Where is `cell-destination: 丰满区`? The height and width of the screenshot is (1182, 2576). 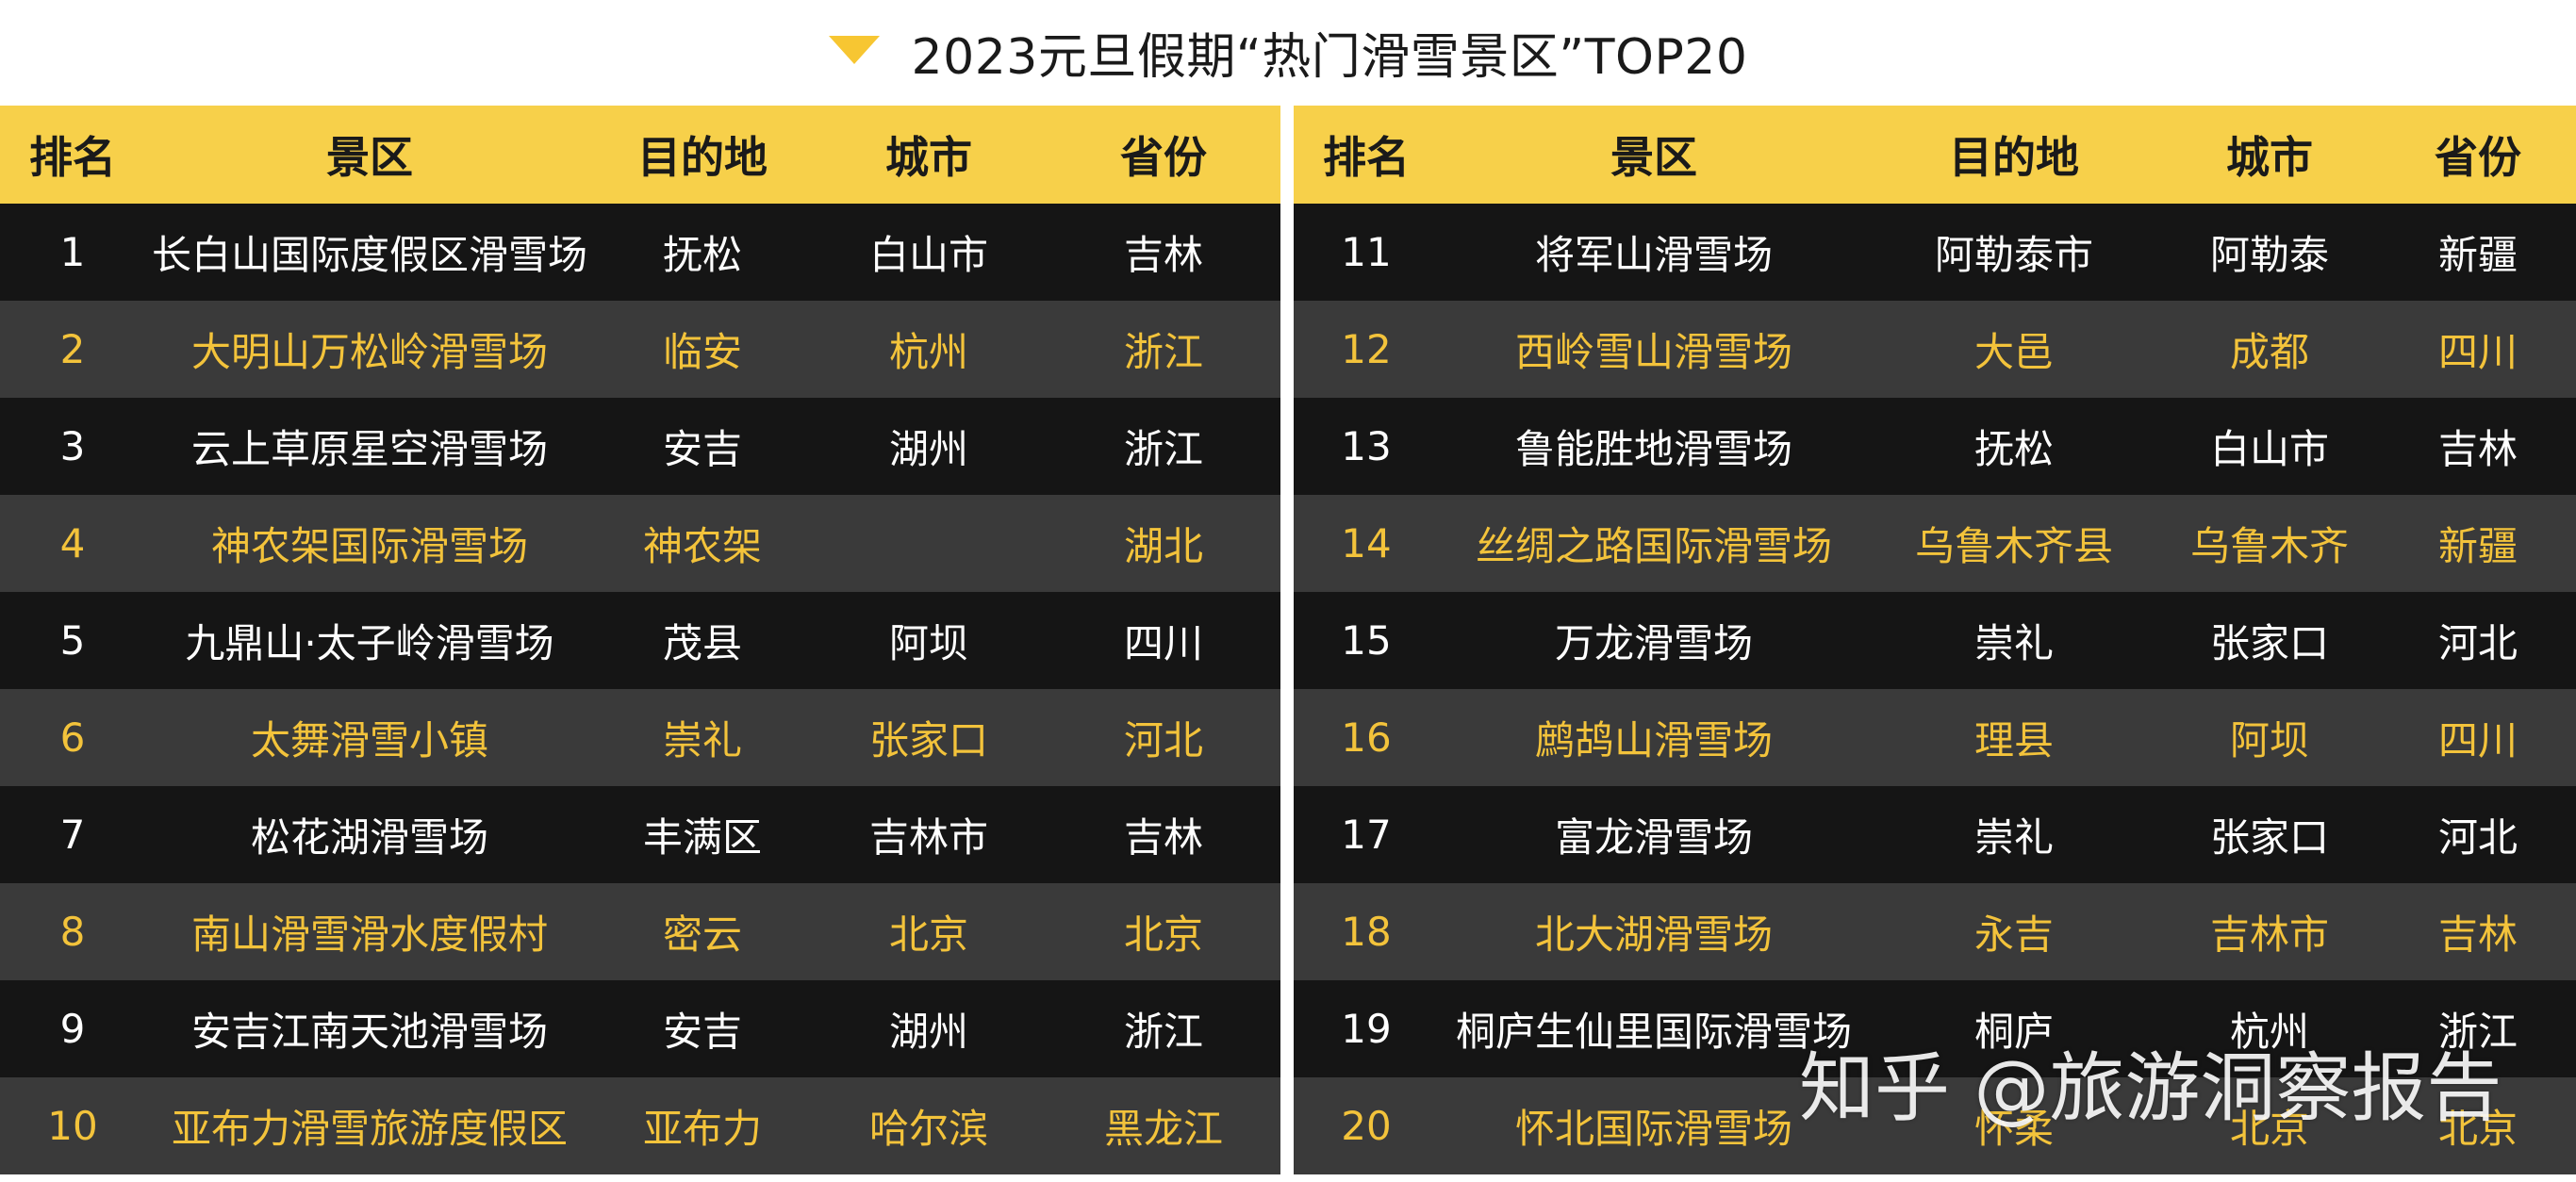 cell-destination: 丰满区 is located at coordinates (702, 834).